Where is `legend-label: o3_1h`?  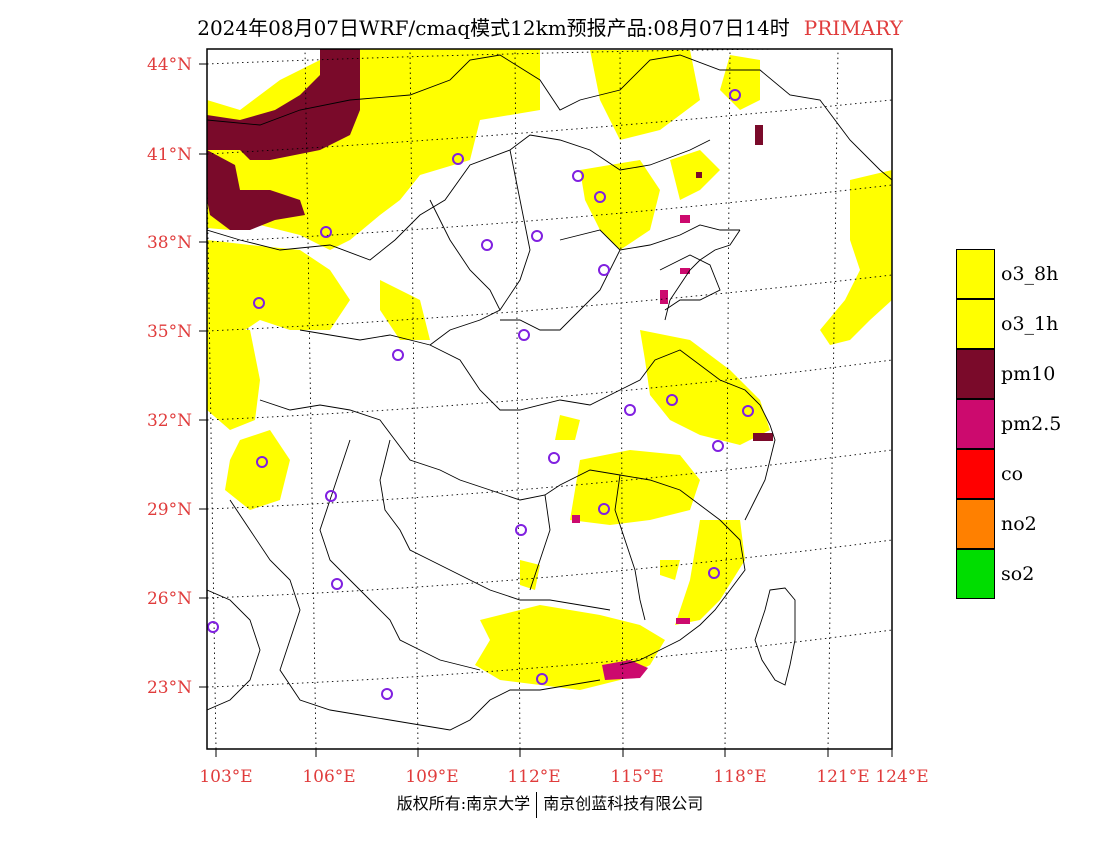 legend-label: o3_1h is located at coordinates (1030, 324).